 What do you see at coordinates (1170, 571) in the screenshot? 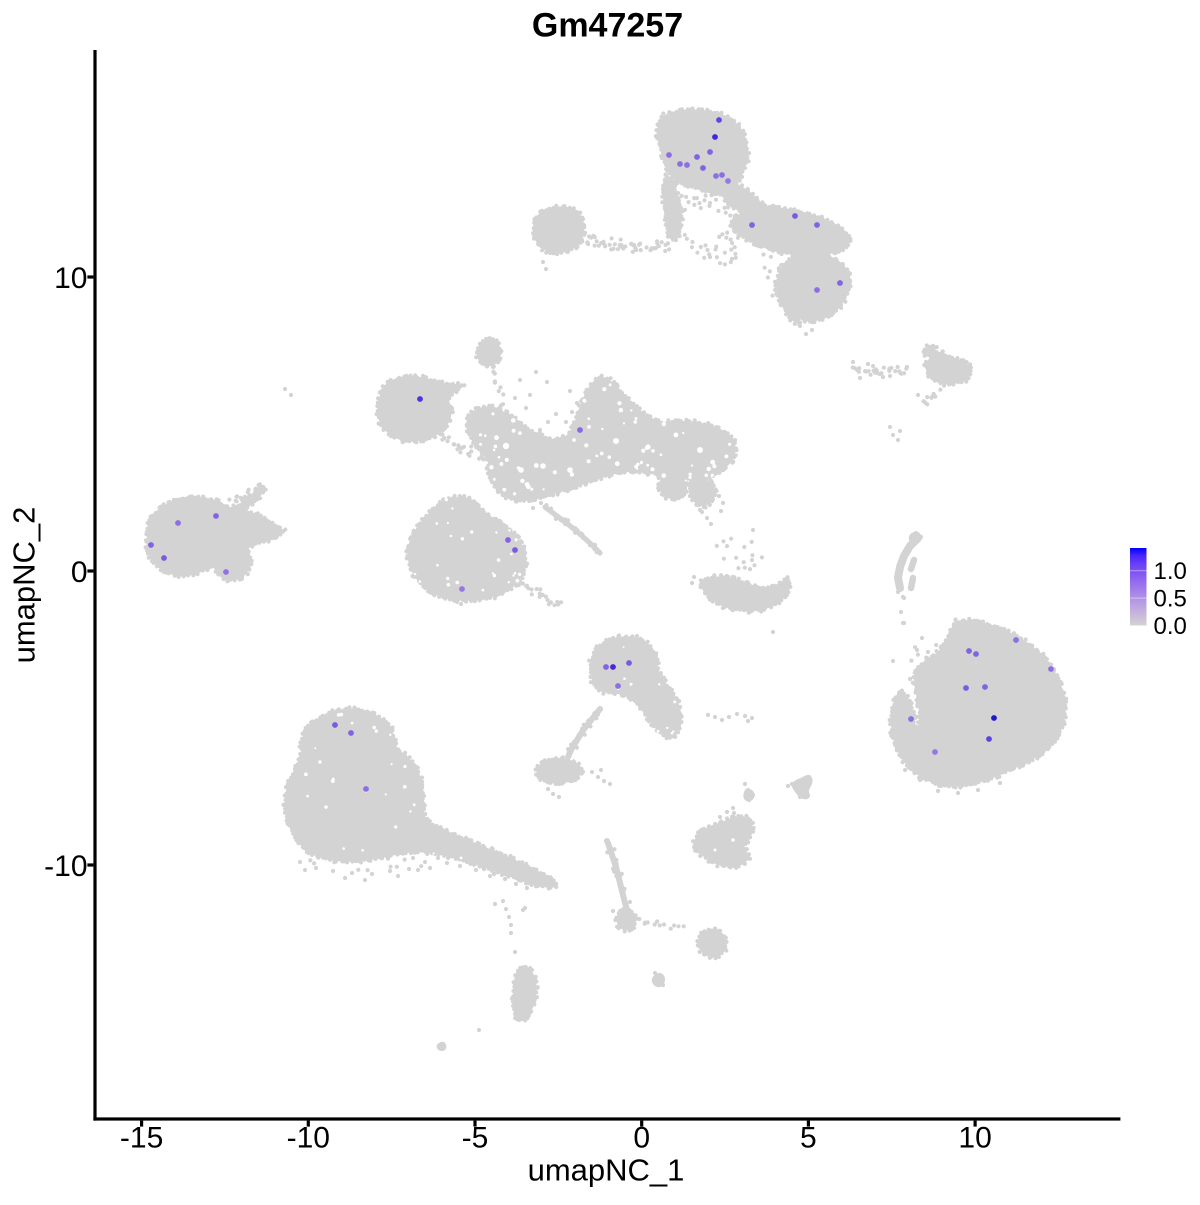
I see `svg-text: 1.0` at bounding box center [1170, 571].